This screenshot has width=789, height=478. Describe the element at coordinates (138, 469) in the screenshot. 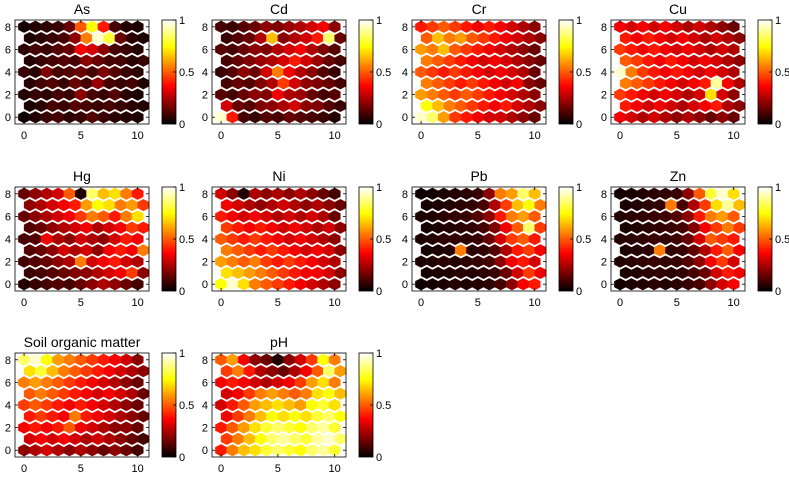

I see `x-tick-label: 10` at that location.